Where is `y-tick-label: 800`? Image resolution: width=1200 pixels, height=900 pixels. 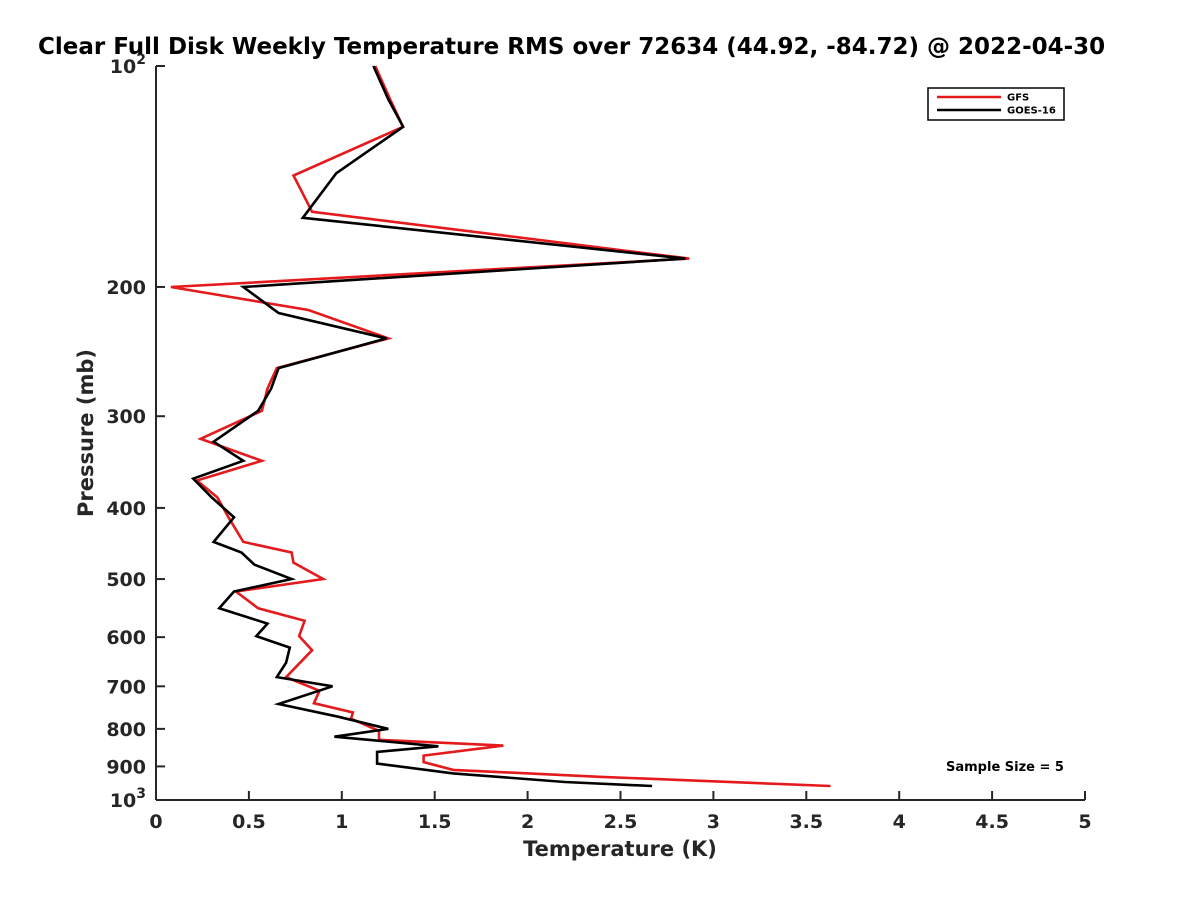
y-tick-label: 800 is located at coordinates (126, 730).